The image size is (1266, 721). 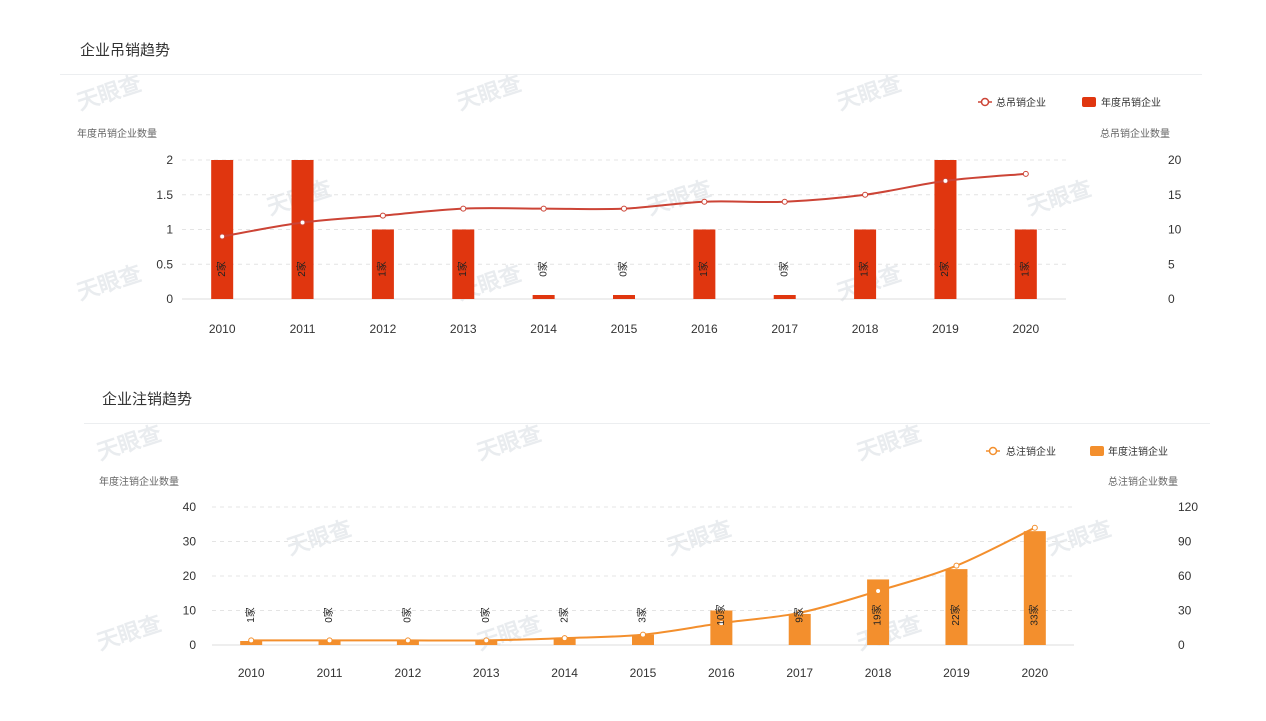 I want to click on cancelled-bar-label: 1家, so click(x=250, y=615).